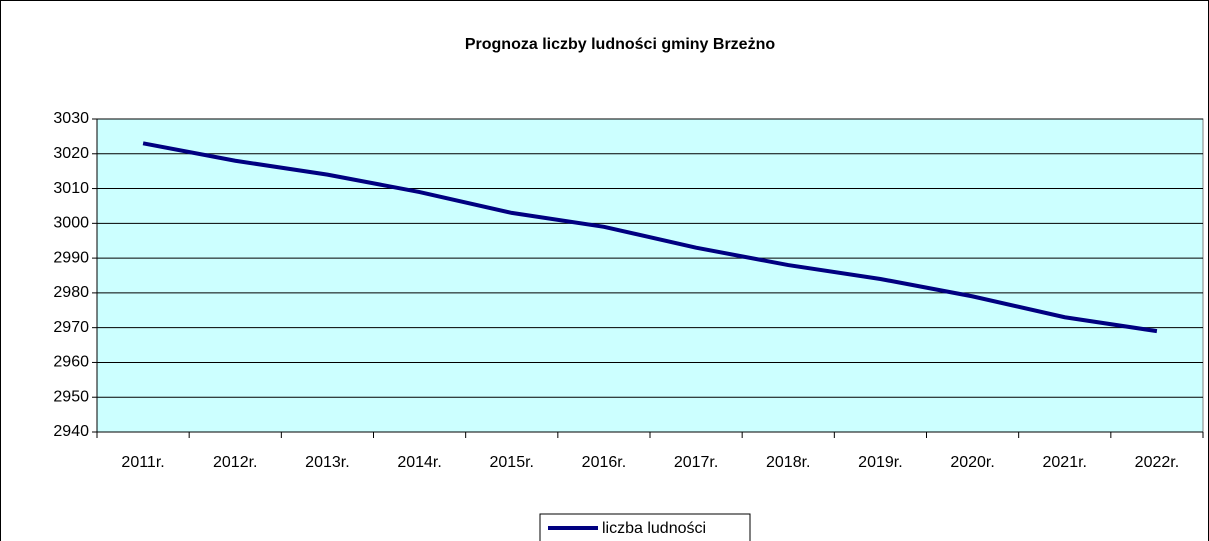  What do you see at coordinates (71, 362) in the screenshot?
I see `y-tick-label: 2960` at bounding box center [71, 362].